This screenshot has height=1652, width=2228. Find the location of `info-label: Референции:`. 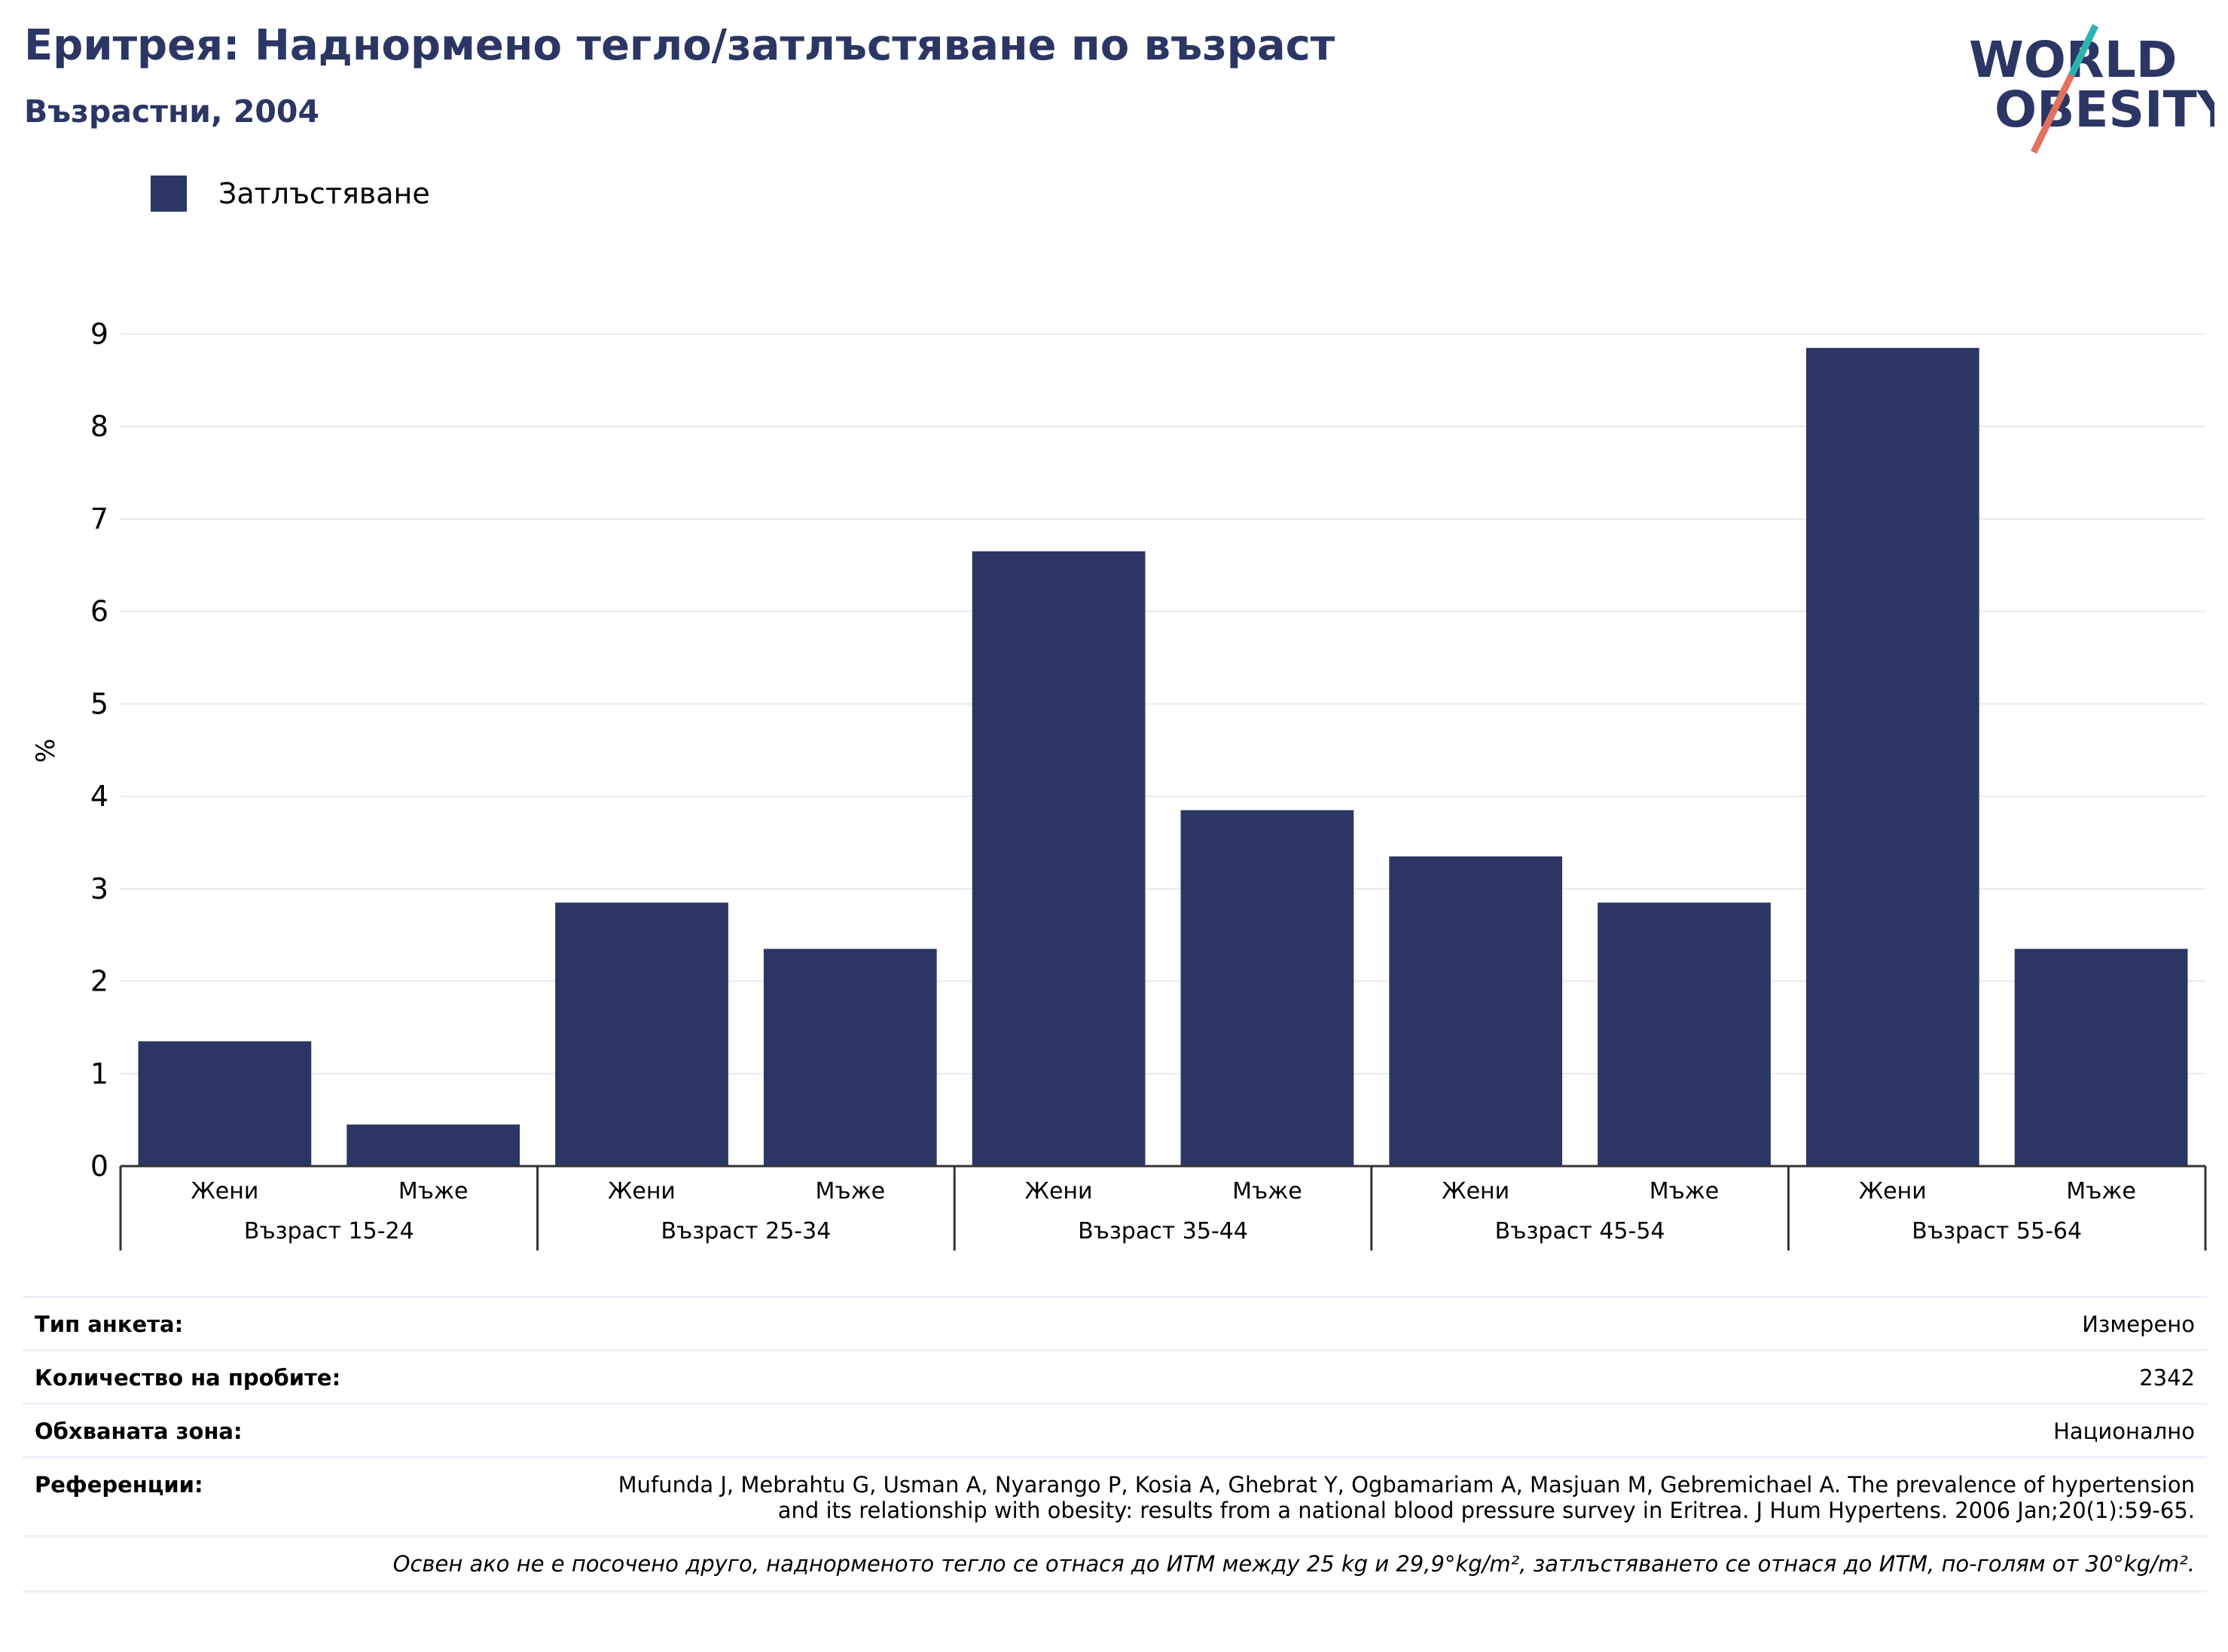

info-label: Референции: is located at coordinates (119, 1485).